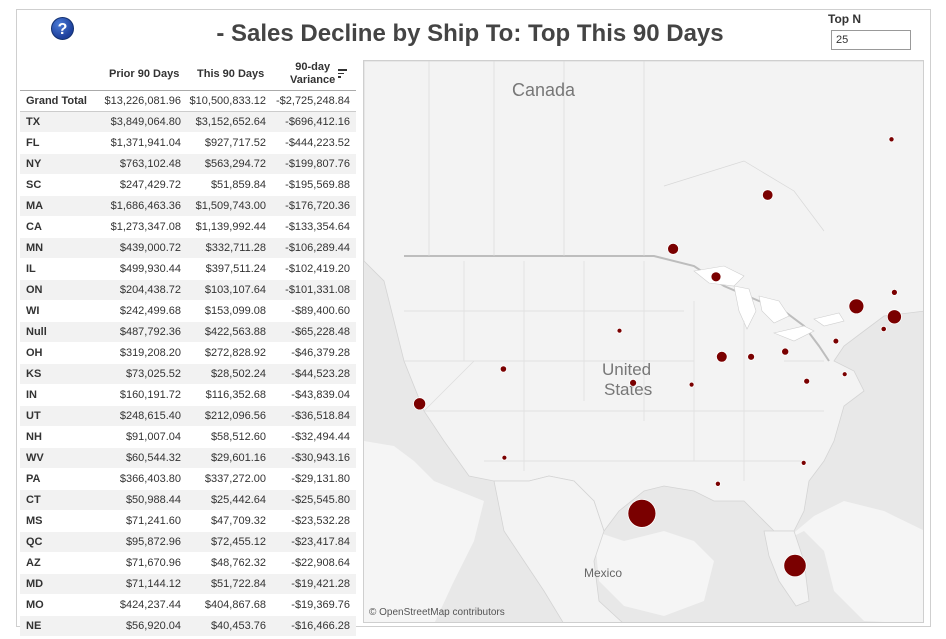 The width and height of the screenshot is (946, 639). Describe the element at coordinates (768, 195) in the screenshot. I see `marker-on` at that location.